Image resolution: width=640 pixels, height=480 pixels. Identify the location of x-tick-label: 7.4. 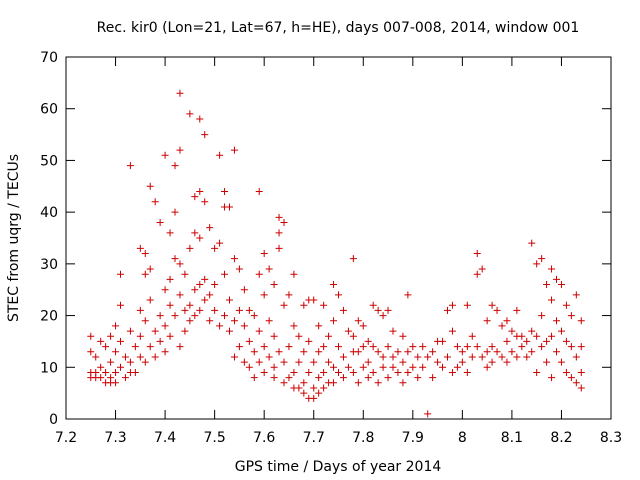
(165, 438).